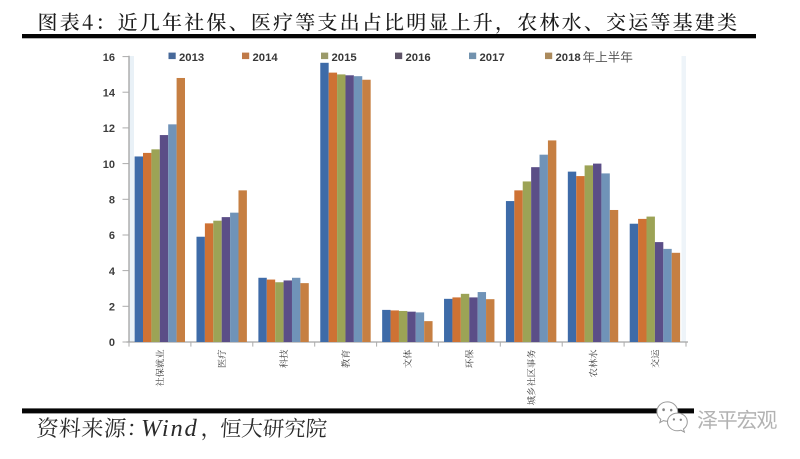  I want to click on svg-text: 2017, so click(492, 58).